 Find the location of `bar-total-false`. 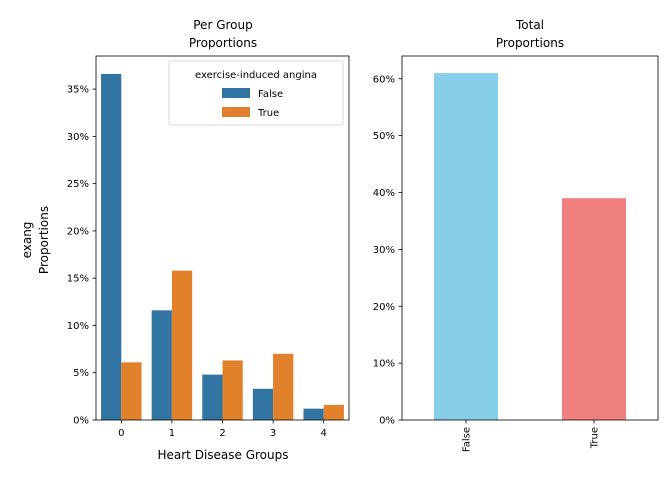

bar-total-false is located at coordinates (466, 246).